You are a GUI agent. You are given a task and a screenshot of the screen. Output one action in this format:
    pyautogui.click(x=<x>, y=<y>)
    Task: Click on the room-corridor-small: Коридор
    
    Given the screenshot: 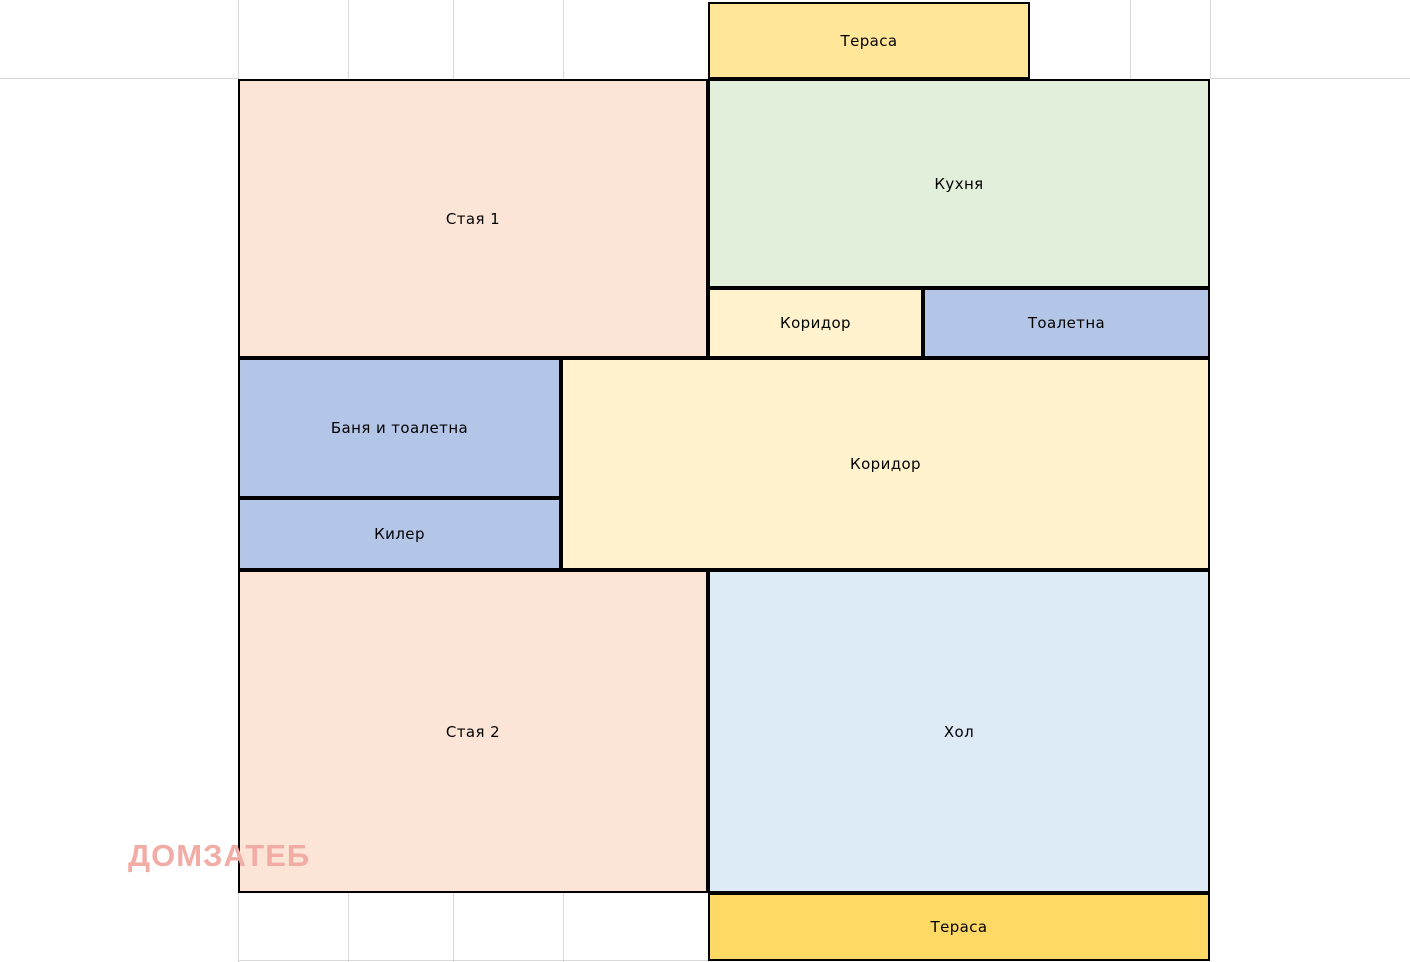 What is the action you would take?
    pyautogui.click(x=815, y=323)
    